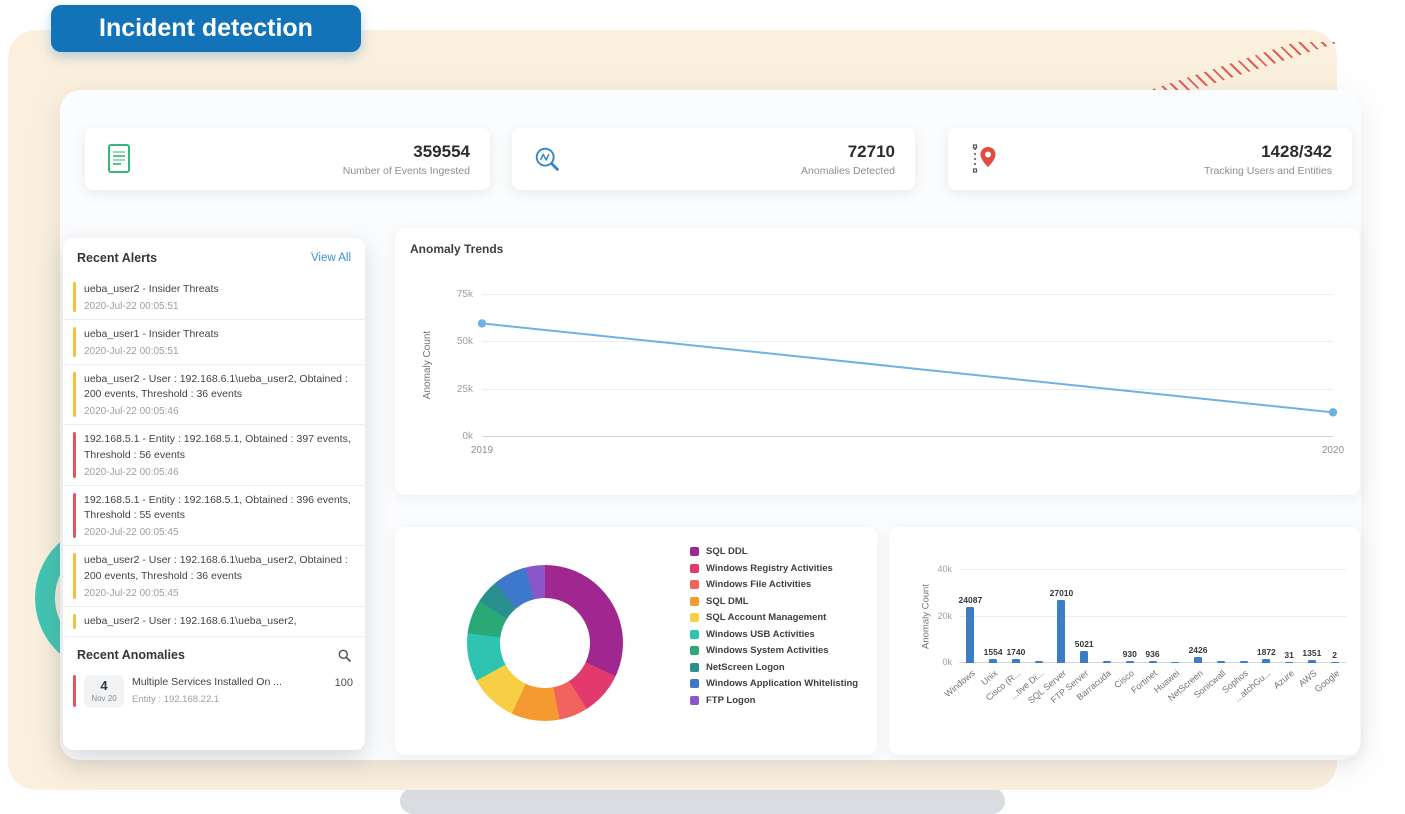  I want to click on y-tick-label: 20k, so click(944, 615).